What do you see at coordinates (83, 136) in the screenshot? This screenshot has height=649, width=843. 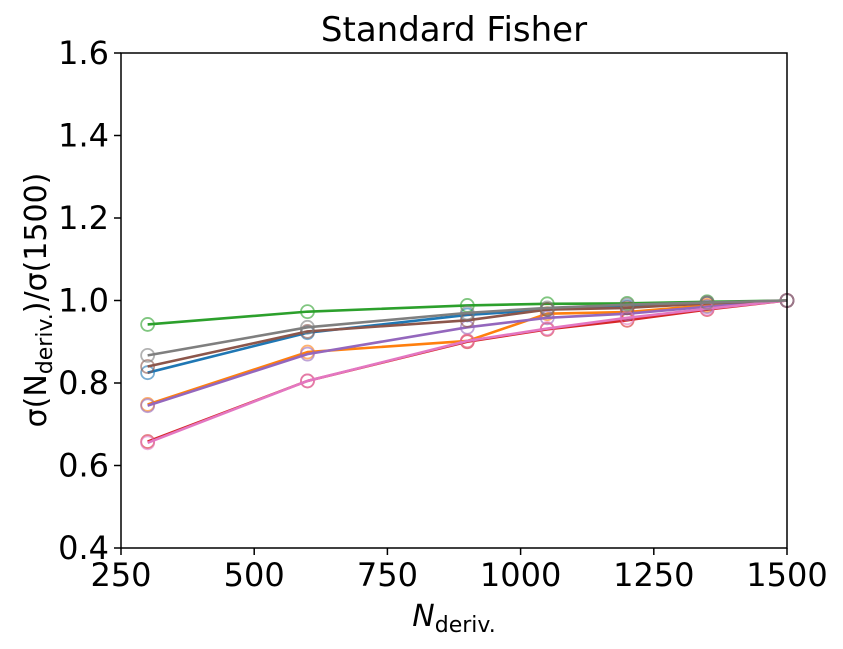 I see `y-tick-label: 1.4` at bounding box center [83, 136].